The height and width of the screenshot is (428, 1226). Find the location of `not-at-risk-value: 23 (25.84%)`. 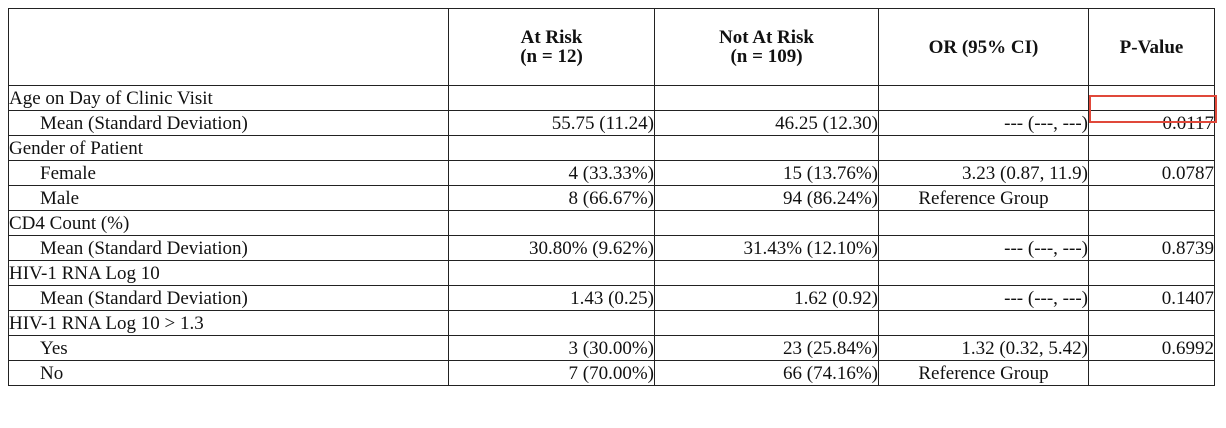

not-at-risk-value: 23 (25.84%) is located at coordinates (766, 348).